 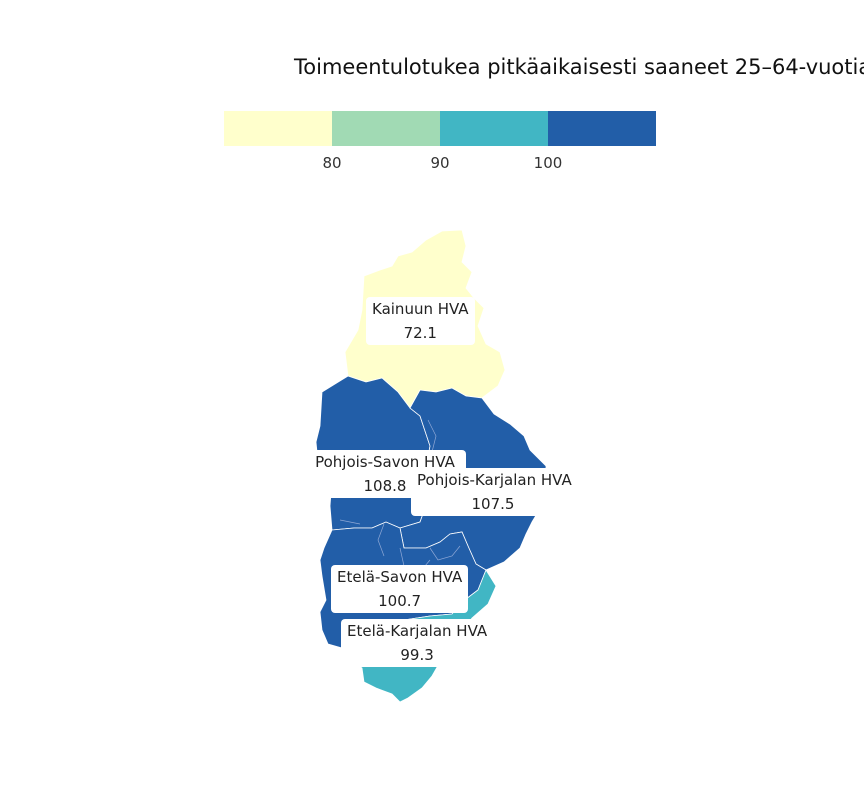 I want to click on color-legend: 80 90 100, so click(x=440, y=151).